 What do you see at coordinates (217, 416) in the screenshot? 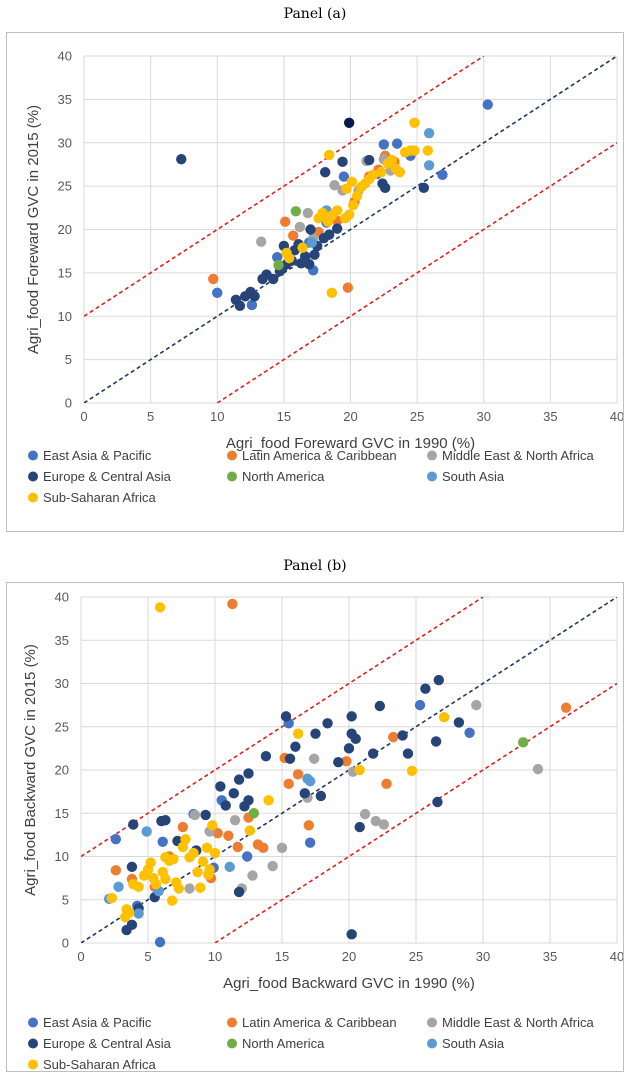
I see `panel-a-x-tick-label: 10` at bounding box center [217, 416].